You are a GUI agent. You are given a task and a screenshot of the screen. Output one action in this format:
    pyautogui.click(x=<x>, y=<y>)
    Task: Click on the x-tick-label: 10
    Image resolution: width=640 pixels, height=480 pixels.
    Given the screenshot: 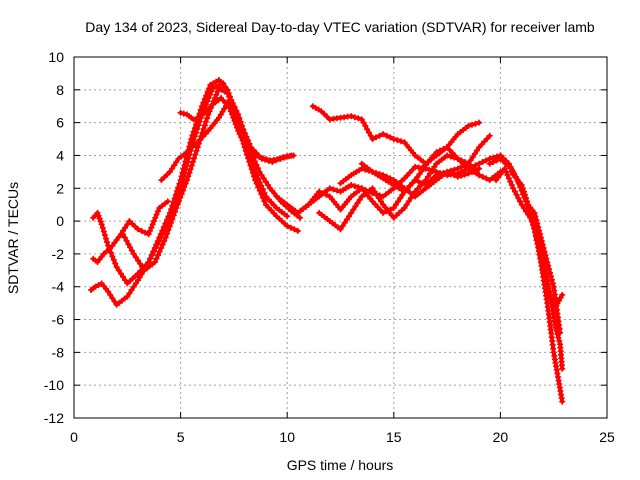 What is the action you would take?
    pyautogui.click(x=287, y=437)
    